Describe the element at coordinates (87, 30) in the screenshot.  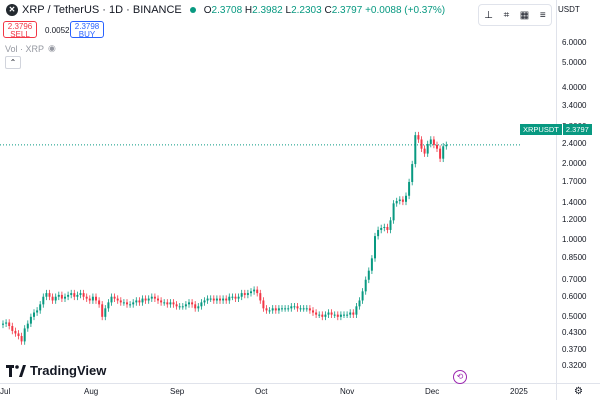
I see `buy-button: 2.3798 BUY` at that location.